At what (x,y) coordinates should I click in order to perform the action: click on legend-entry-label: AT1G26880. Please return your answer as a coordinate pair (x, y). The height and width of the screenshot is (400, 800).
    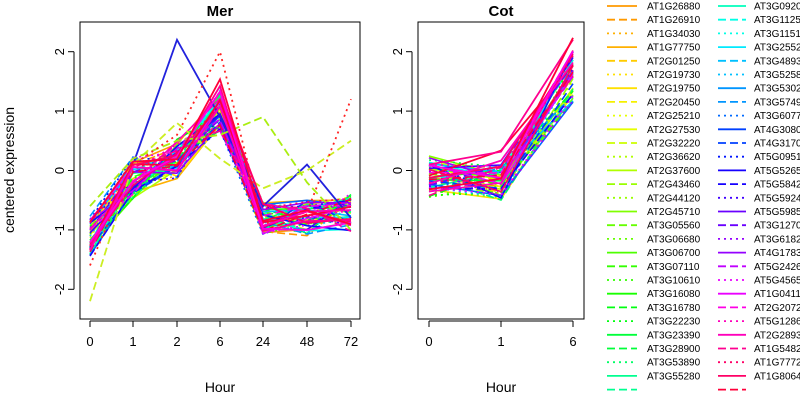
    Looking at the image, I should click on (674, 7).